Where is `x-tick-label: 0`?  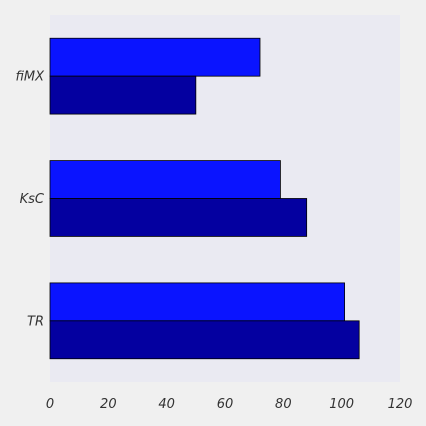 x-tick-label: 0 is located at coordinates (50, 404).